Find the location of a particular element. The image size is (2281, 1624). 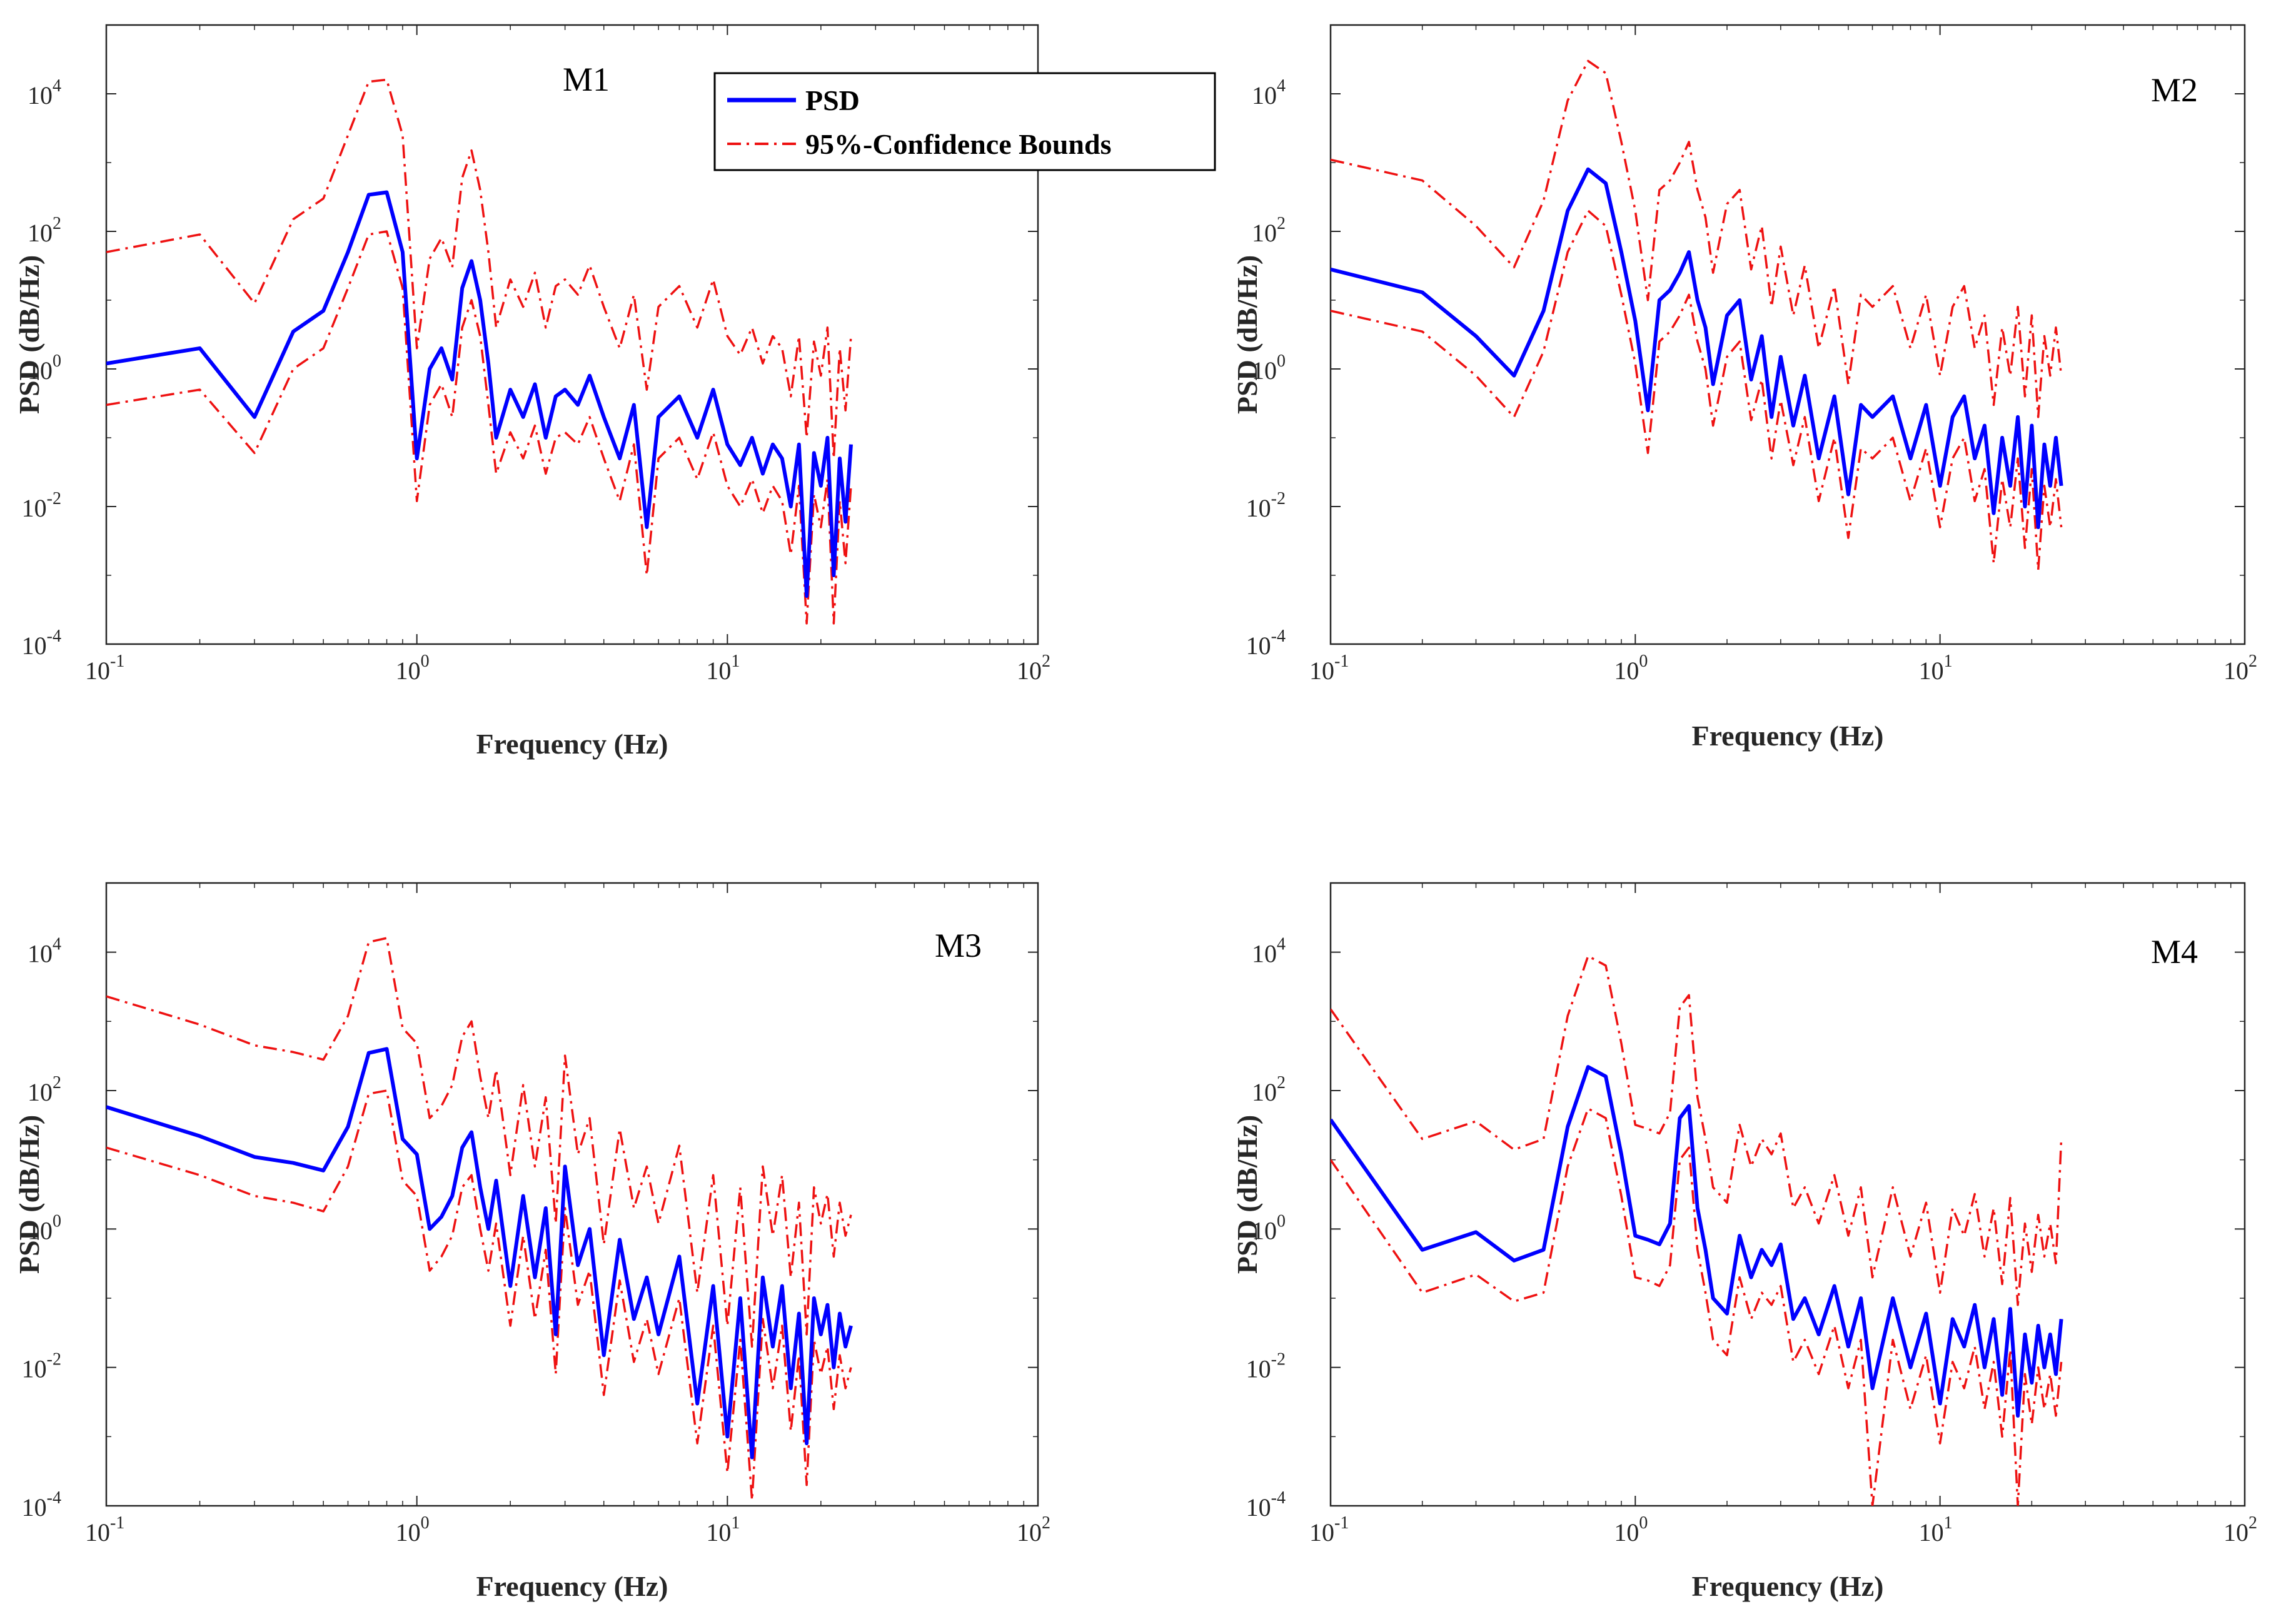

lower-bound-line-m4 is located at coordinates (1697, 1306).